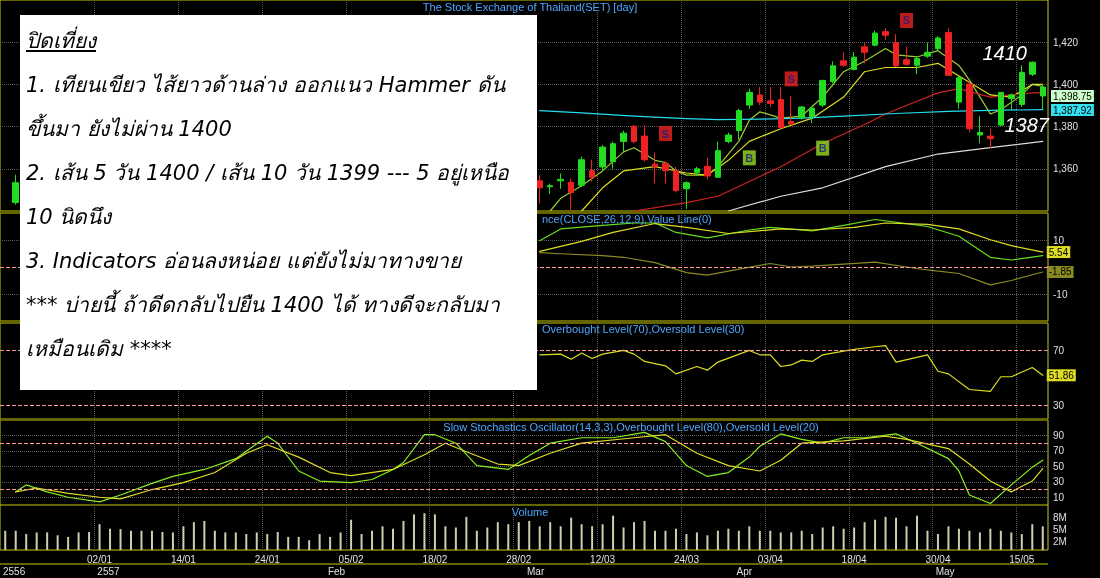 The width and height of the screenshot is (1100, 578). Describe the element at coordinates (1059, 405) in the screenshot. I see `y-tick-label: 30` at that location.